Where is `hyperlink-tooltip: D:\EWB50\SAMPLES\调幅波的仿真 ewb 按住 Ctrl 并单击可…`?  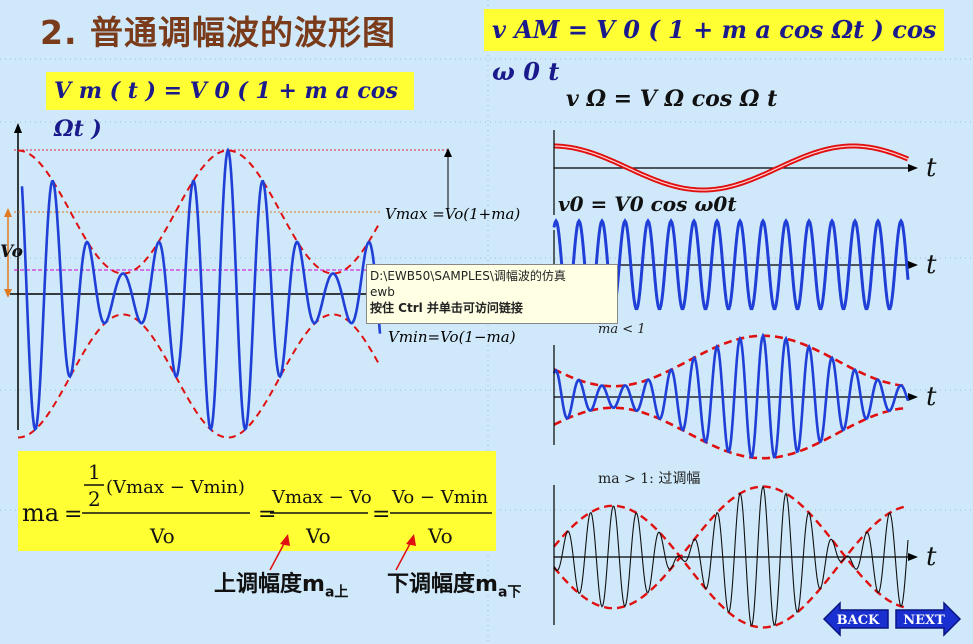
hyperlink-tooltip: D:\EWB50\SAMPLES\调幅波的仿真 ewb 按住 Ctrl 并单击可… is located at coordinates (492, 294).